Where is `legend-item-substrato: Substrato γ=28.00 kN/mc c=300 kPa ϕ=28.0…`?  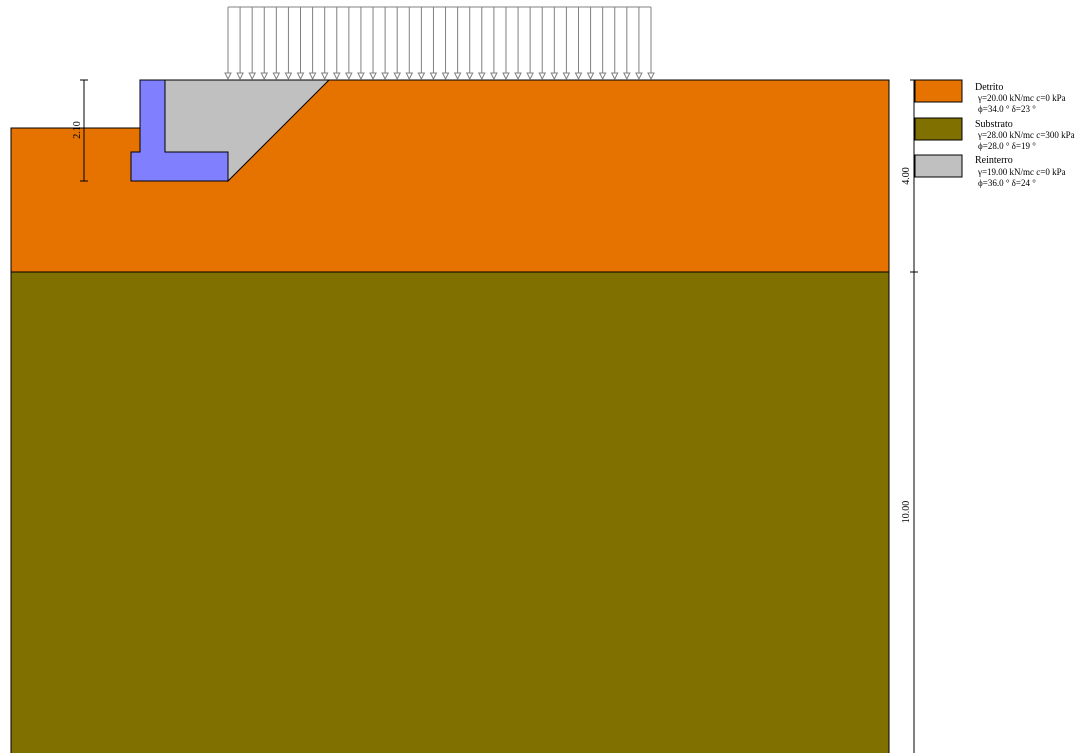
legend-item-substrato: Substrato γ=28.00 kN/mc c=300 kPa ϕ=28.0… is located at coordinates (994, 134).